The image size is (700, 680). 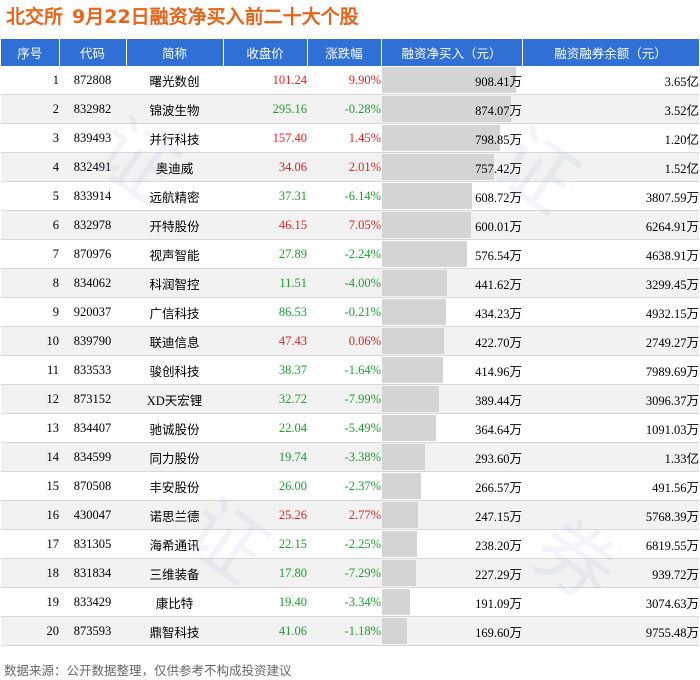 What do you see at coordinates (92, 341) in the screenshot?
I see `code-cell: 839790` at bounding box center [92, 341].